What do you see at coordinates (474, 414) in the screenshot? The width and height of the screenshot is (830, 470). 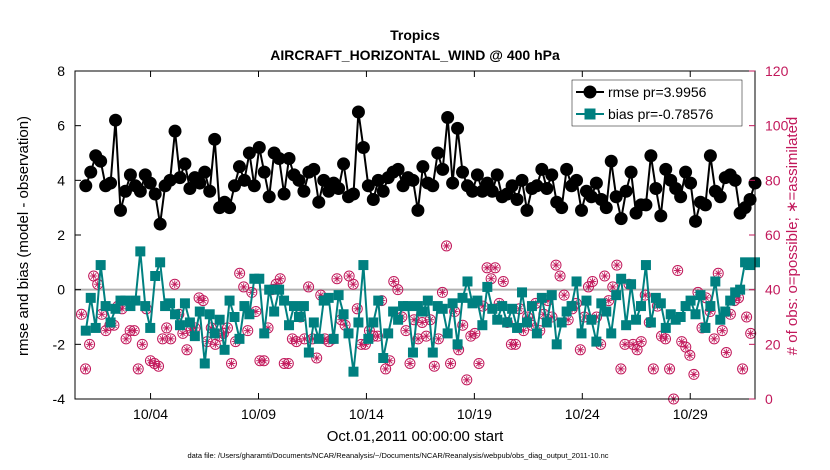 I see `x-tick-label: 10/19` at bounding box center [474, 414].